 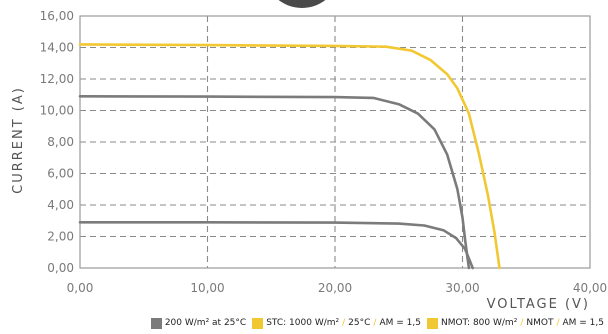 What do you see at coordinates (359, 323) in the screenshot?
I see `legend-label: 25°C` at bounding box center [359, 323].